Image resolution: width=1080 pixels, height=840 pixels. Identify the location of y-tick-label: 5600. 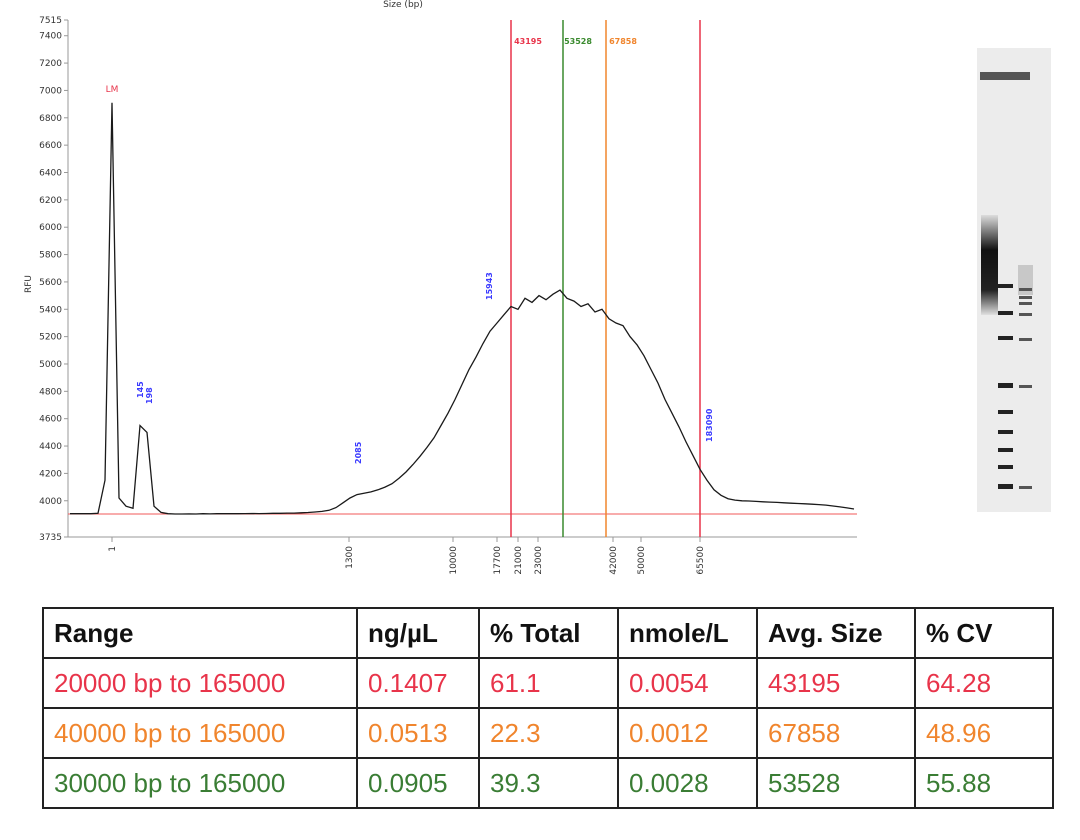
(50, 283).